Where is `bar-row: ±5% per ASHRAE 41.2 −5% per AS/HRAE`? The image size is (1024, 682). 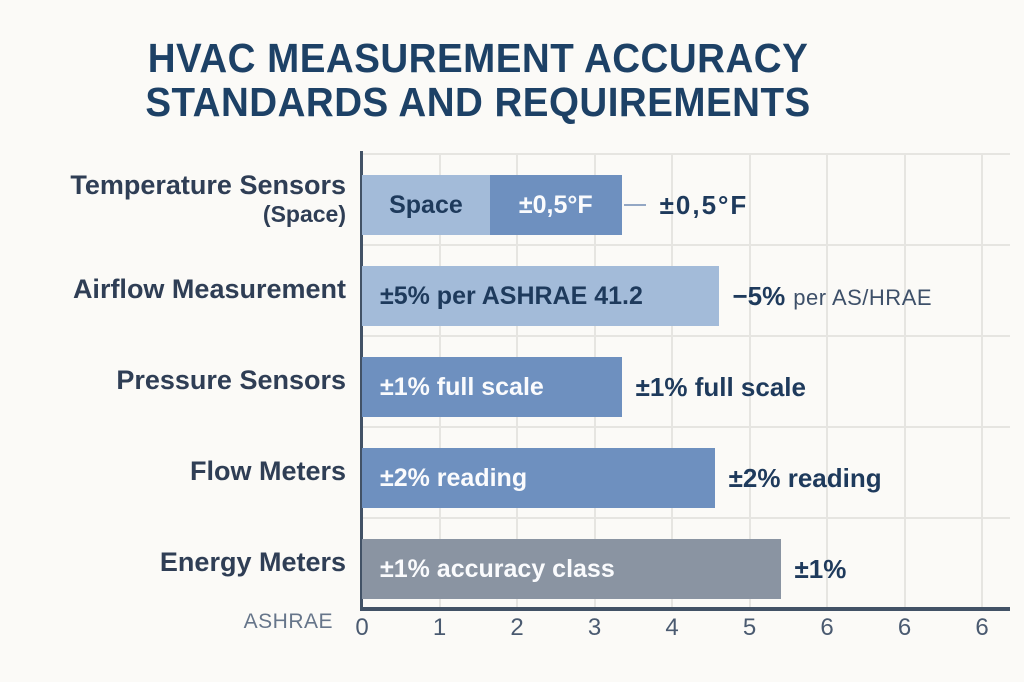 bar-row: ±5% per ASHRAE 41.2 −5% per AS/HRAE is located at coordinates (647, 296).